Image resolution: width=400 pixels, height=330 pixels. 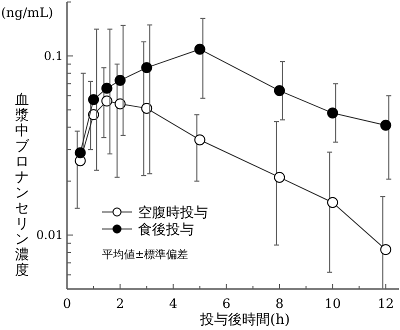 I want to click on x-tick-label: 4, so click(x=173, y=304).